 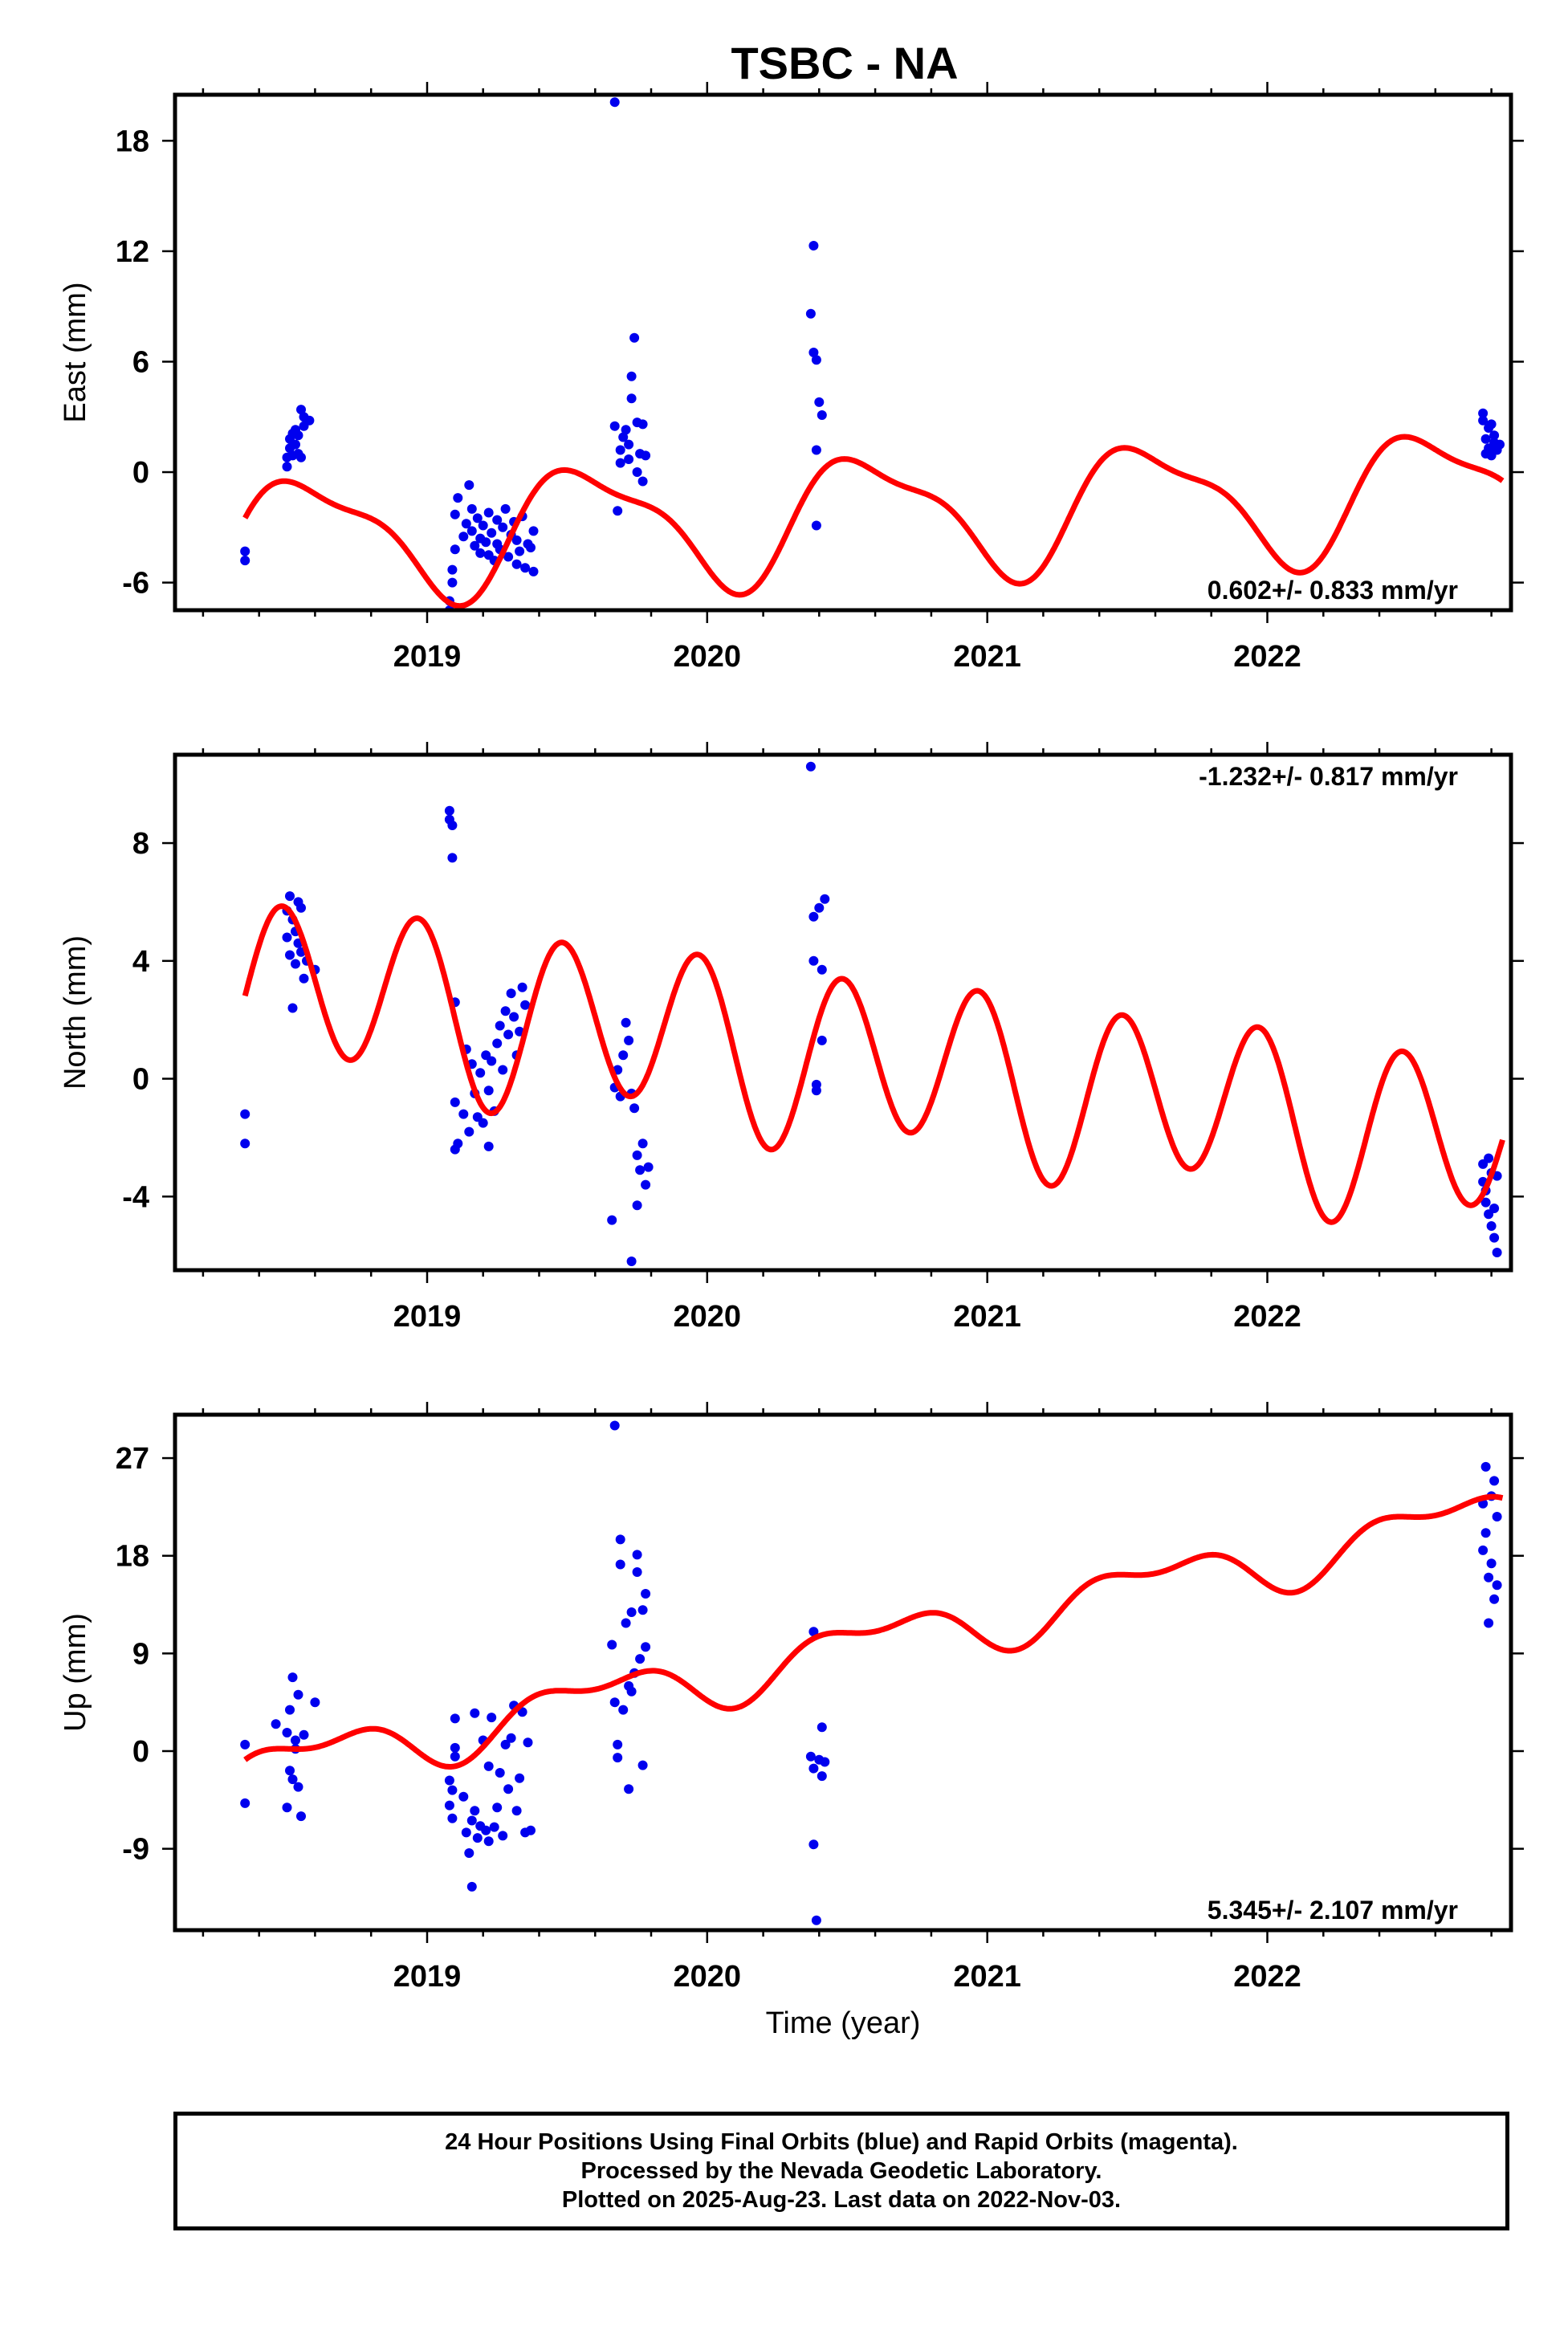 What do you see at coordinates (75, 352) in the screenshot?
I see `east-axis-label: East (mm)` at bounding box center [75, 352].